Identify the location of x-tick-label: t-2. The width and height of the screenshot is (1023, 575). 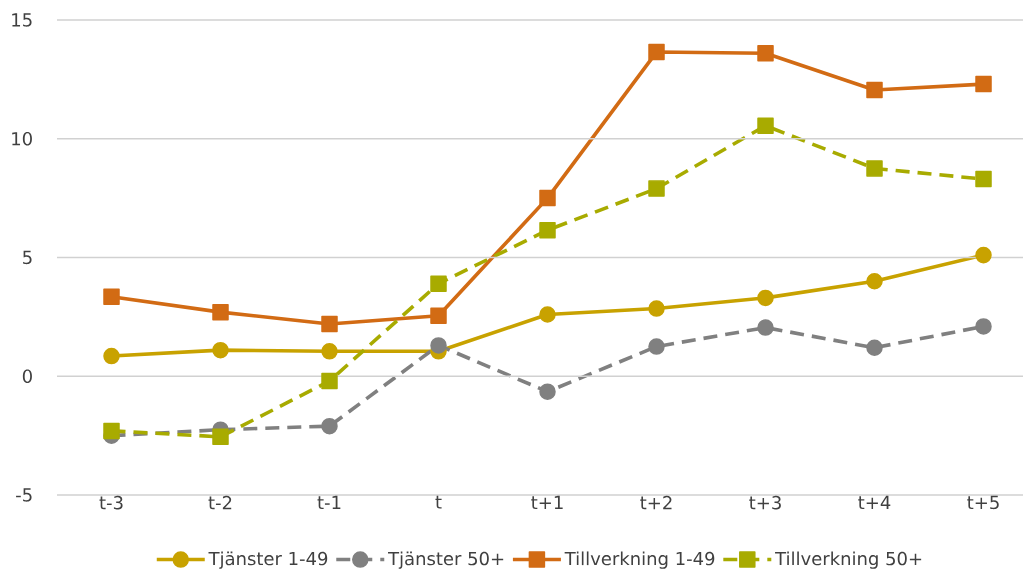
(220, 502).